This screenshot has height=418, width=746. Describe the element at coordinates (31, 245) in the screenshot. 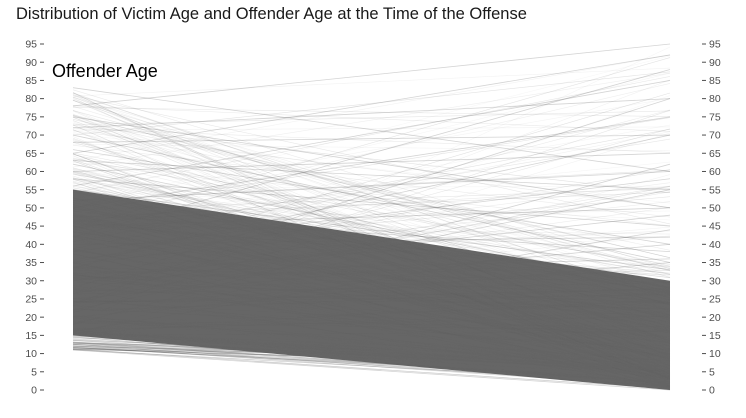

I see `left-tick-label: 40` at that location.